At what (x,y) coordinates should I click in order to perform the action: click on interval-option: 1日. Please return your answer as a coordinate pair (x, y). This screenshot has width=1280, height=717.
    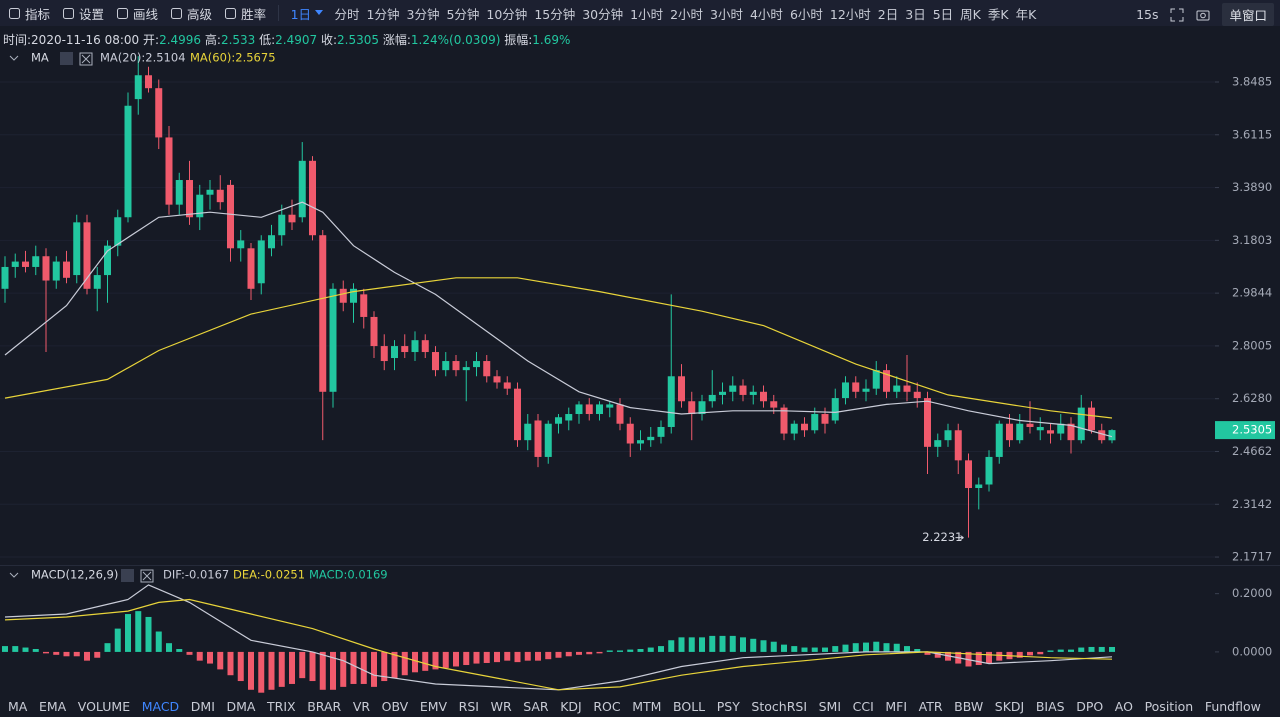
    Looking at the image, I should click on (307, 13).